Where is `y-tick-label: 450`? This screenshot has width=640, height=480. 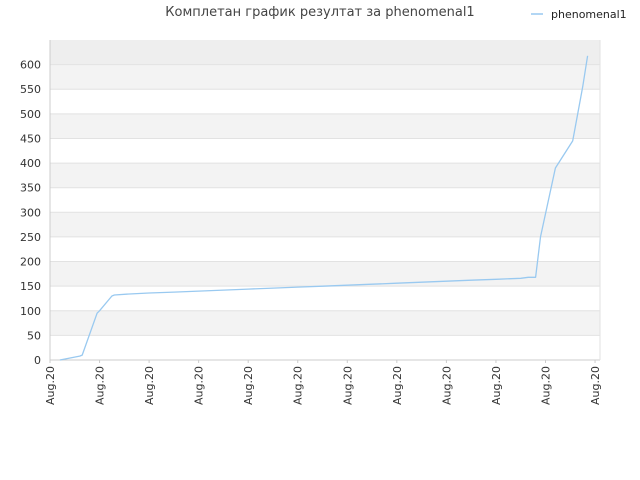 y-tick-label: 450 is located at coordinates (30, 138).